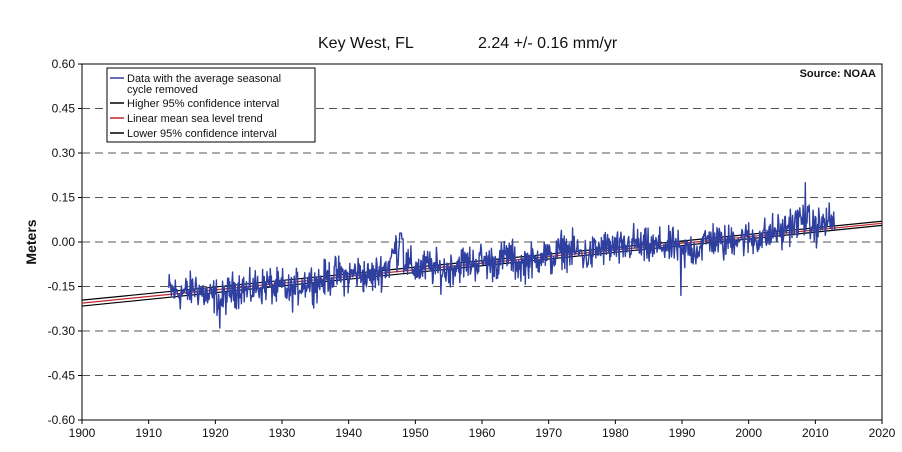 Image resolution: width=902 pixels, height=452 pixels. Describe the element at coordinates (482, 433) in the screenshot. I see `x-tick-label: 1960` at that location.